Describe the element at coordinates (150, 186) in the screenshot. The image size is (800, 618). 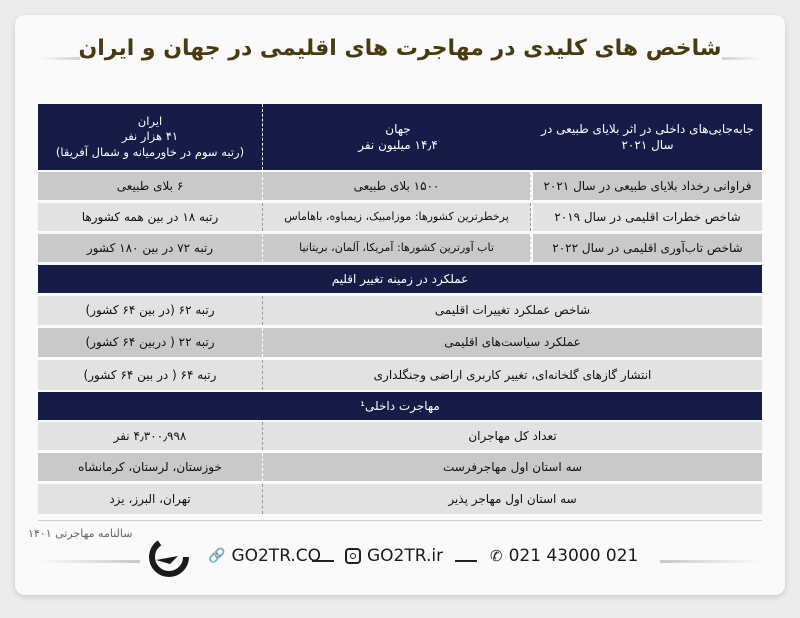
I see `row-iran: ۶ بلای طبیعی` at that location.